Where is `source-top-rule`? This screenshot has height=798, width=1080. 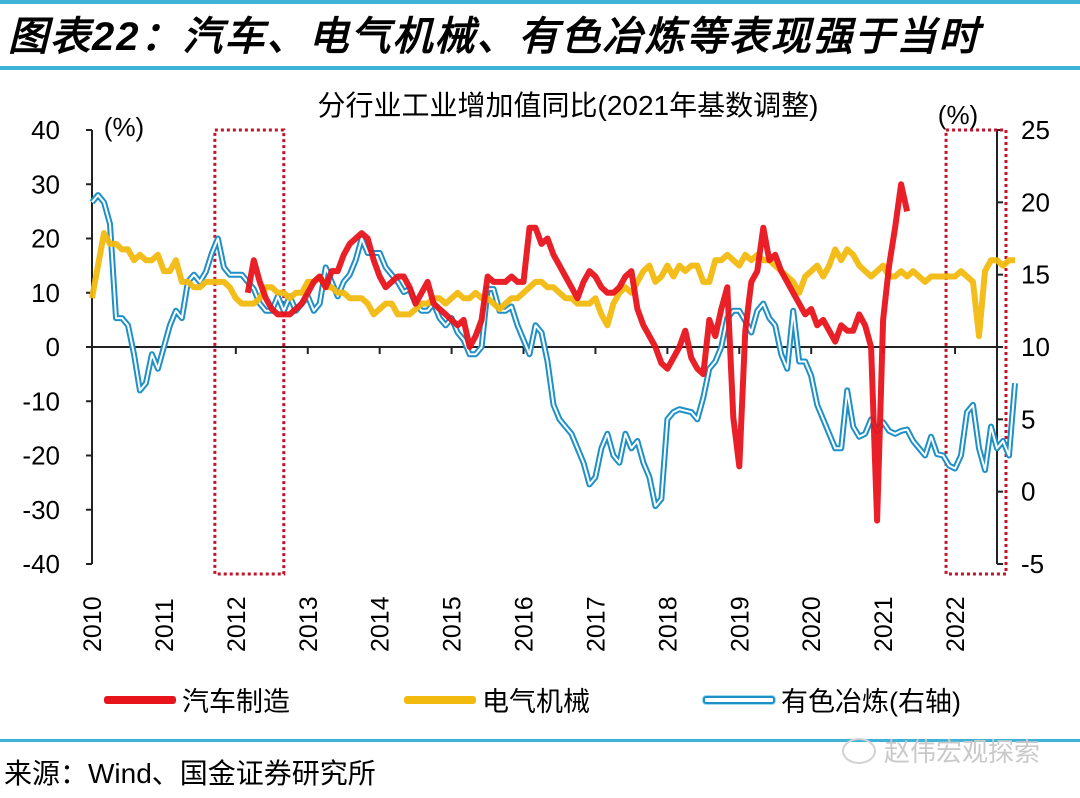
source-top-rule is located at coordinates (540, 740).